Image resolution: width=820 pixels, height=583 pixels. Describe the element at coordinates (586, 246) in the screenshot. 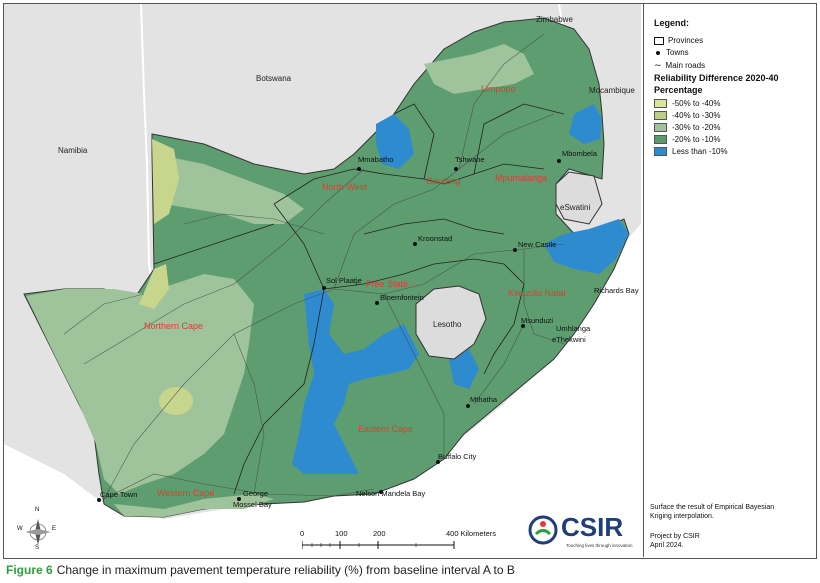

I see `class-lt10-kzn` at that location.